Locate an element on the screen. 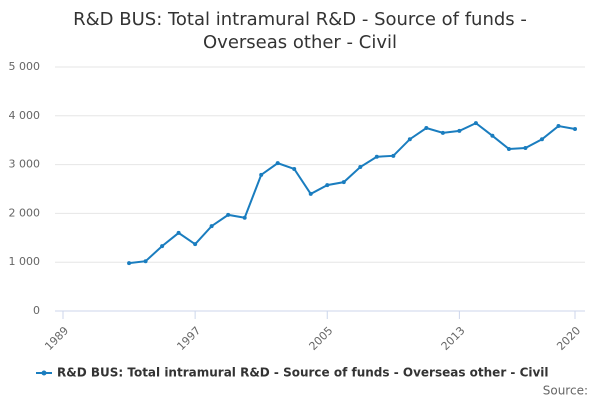 This screenshot has height=400, width=600. source: Source: is located at coordinates (565, 391).